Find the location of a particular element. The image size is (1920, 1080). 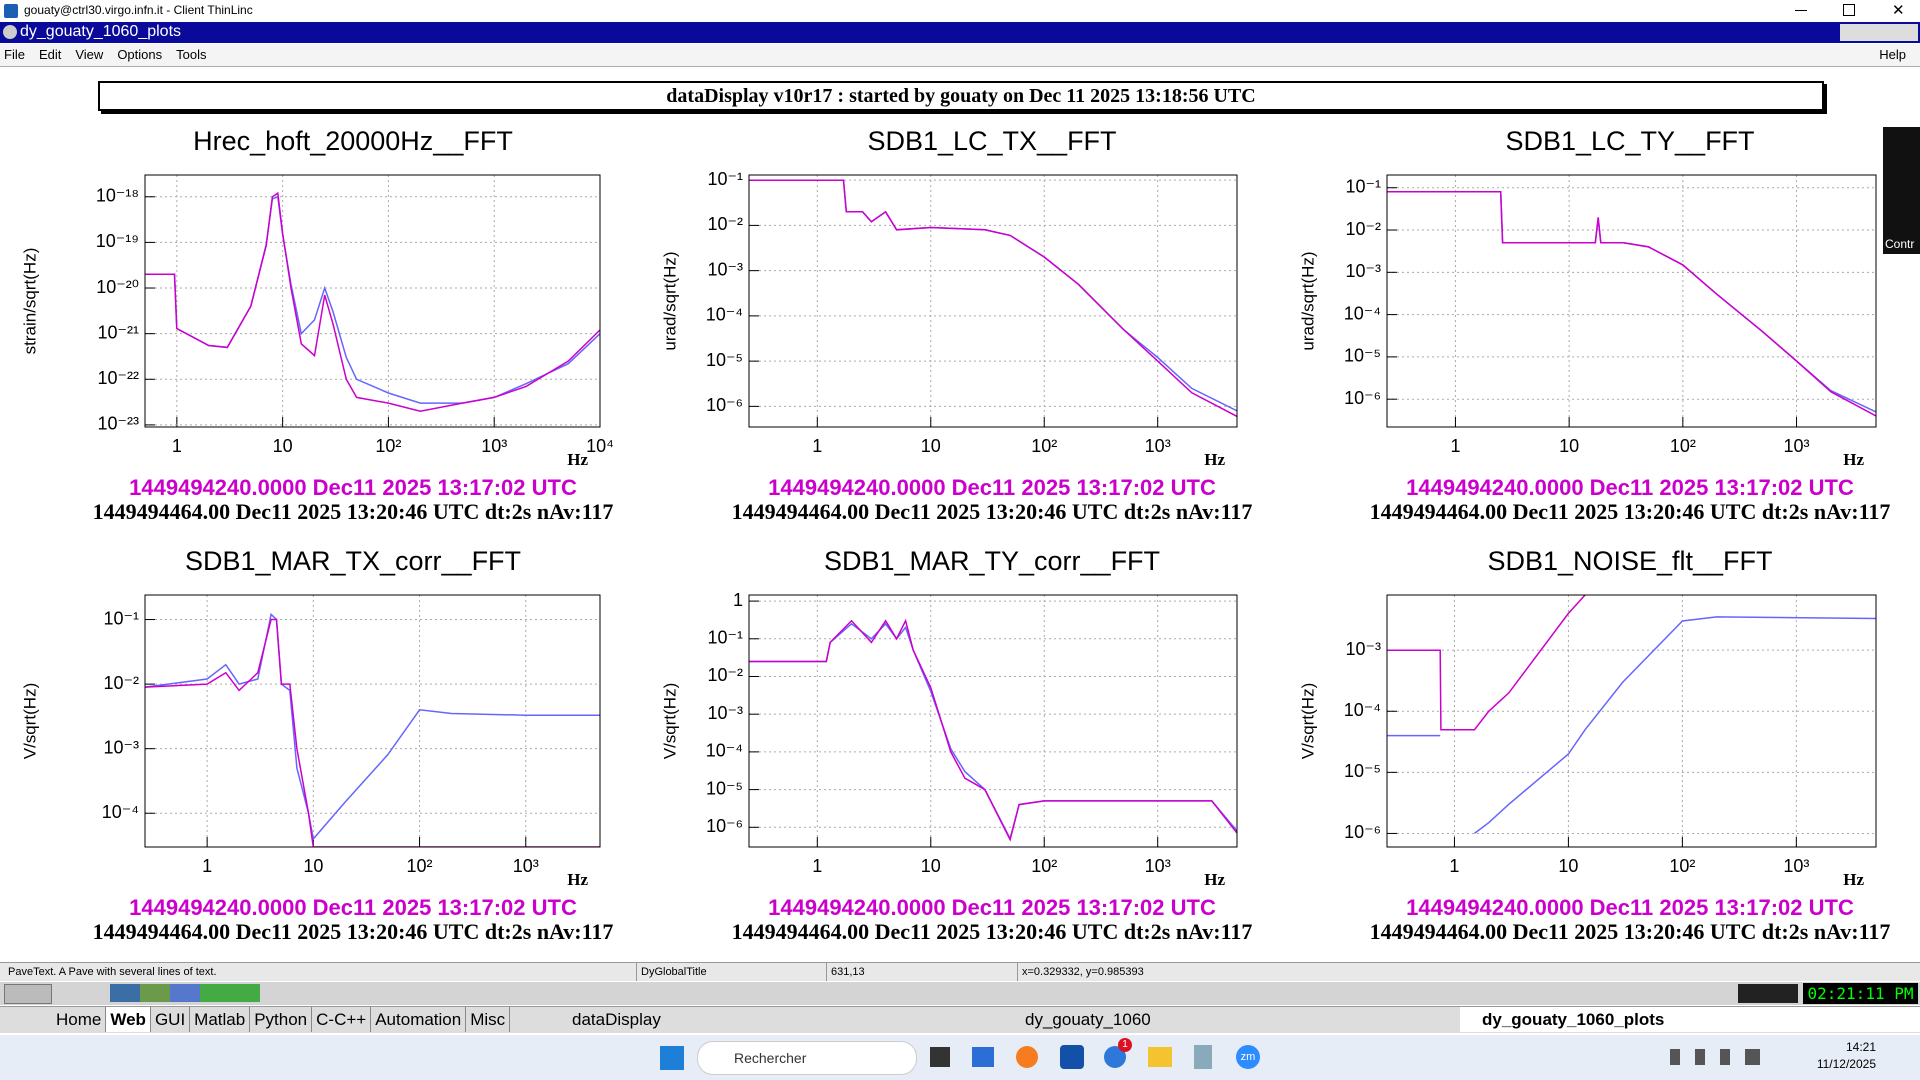

tray-time: 14:21 is located at coordinates (1860, 1047).